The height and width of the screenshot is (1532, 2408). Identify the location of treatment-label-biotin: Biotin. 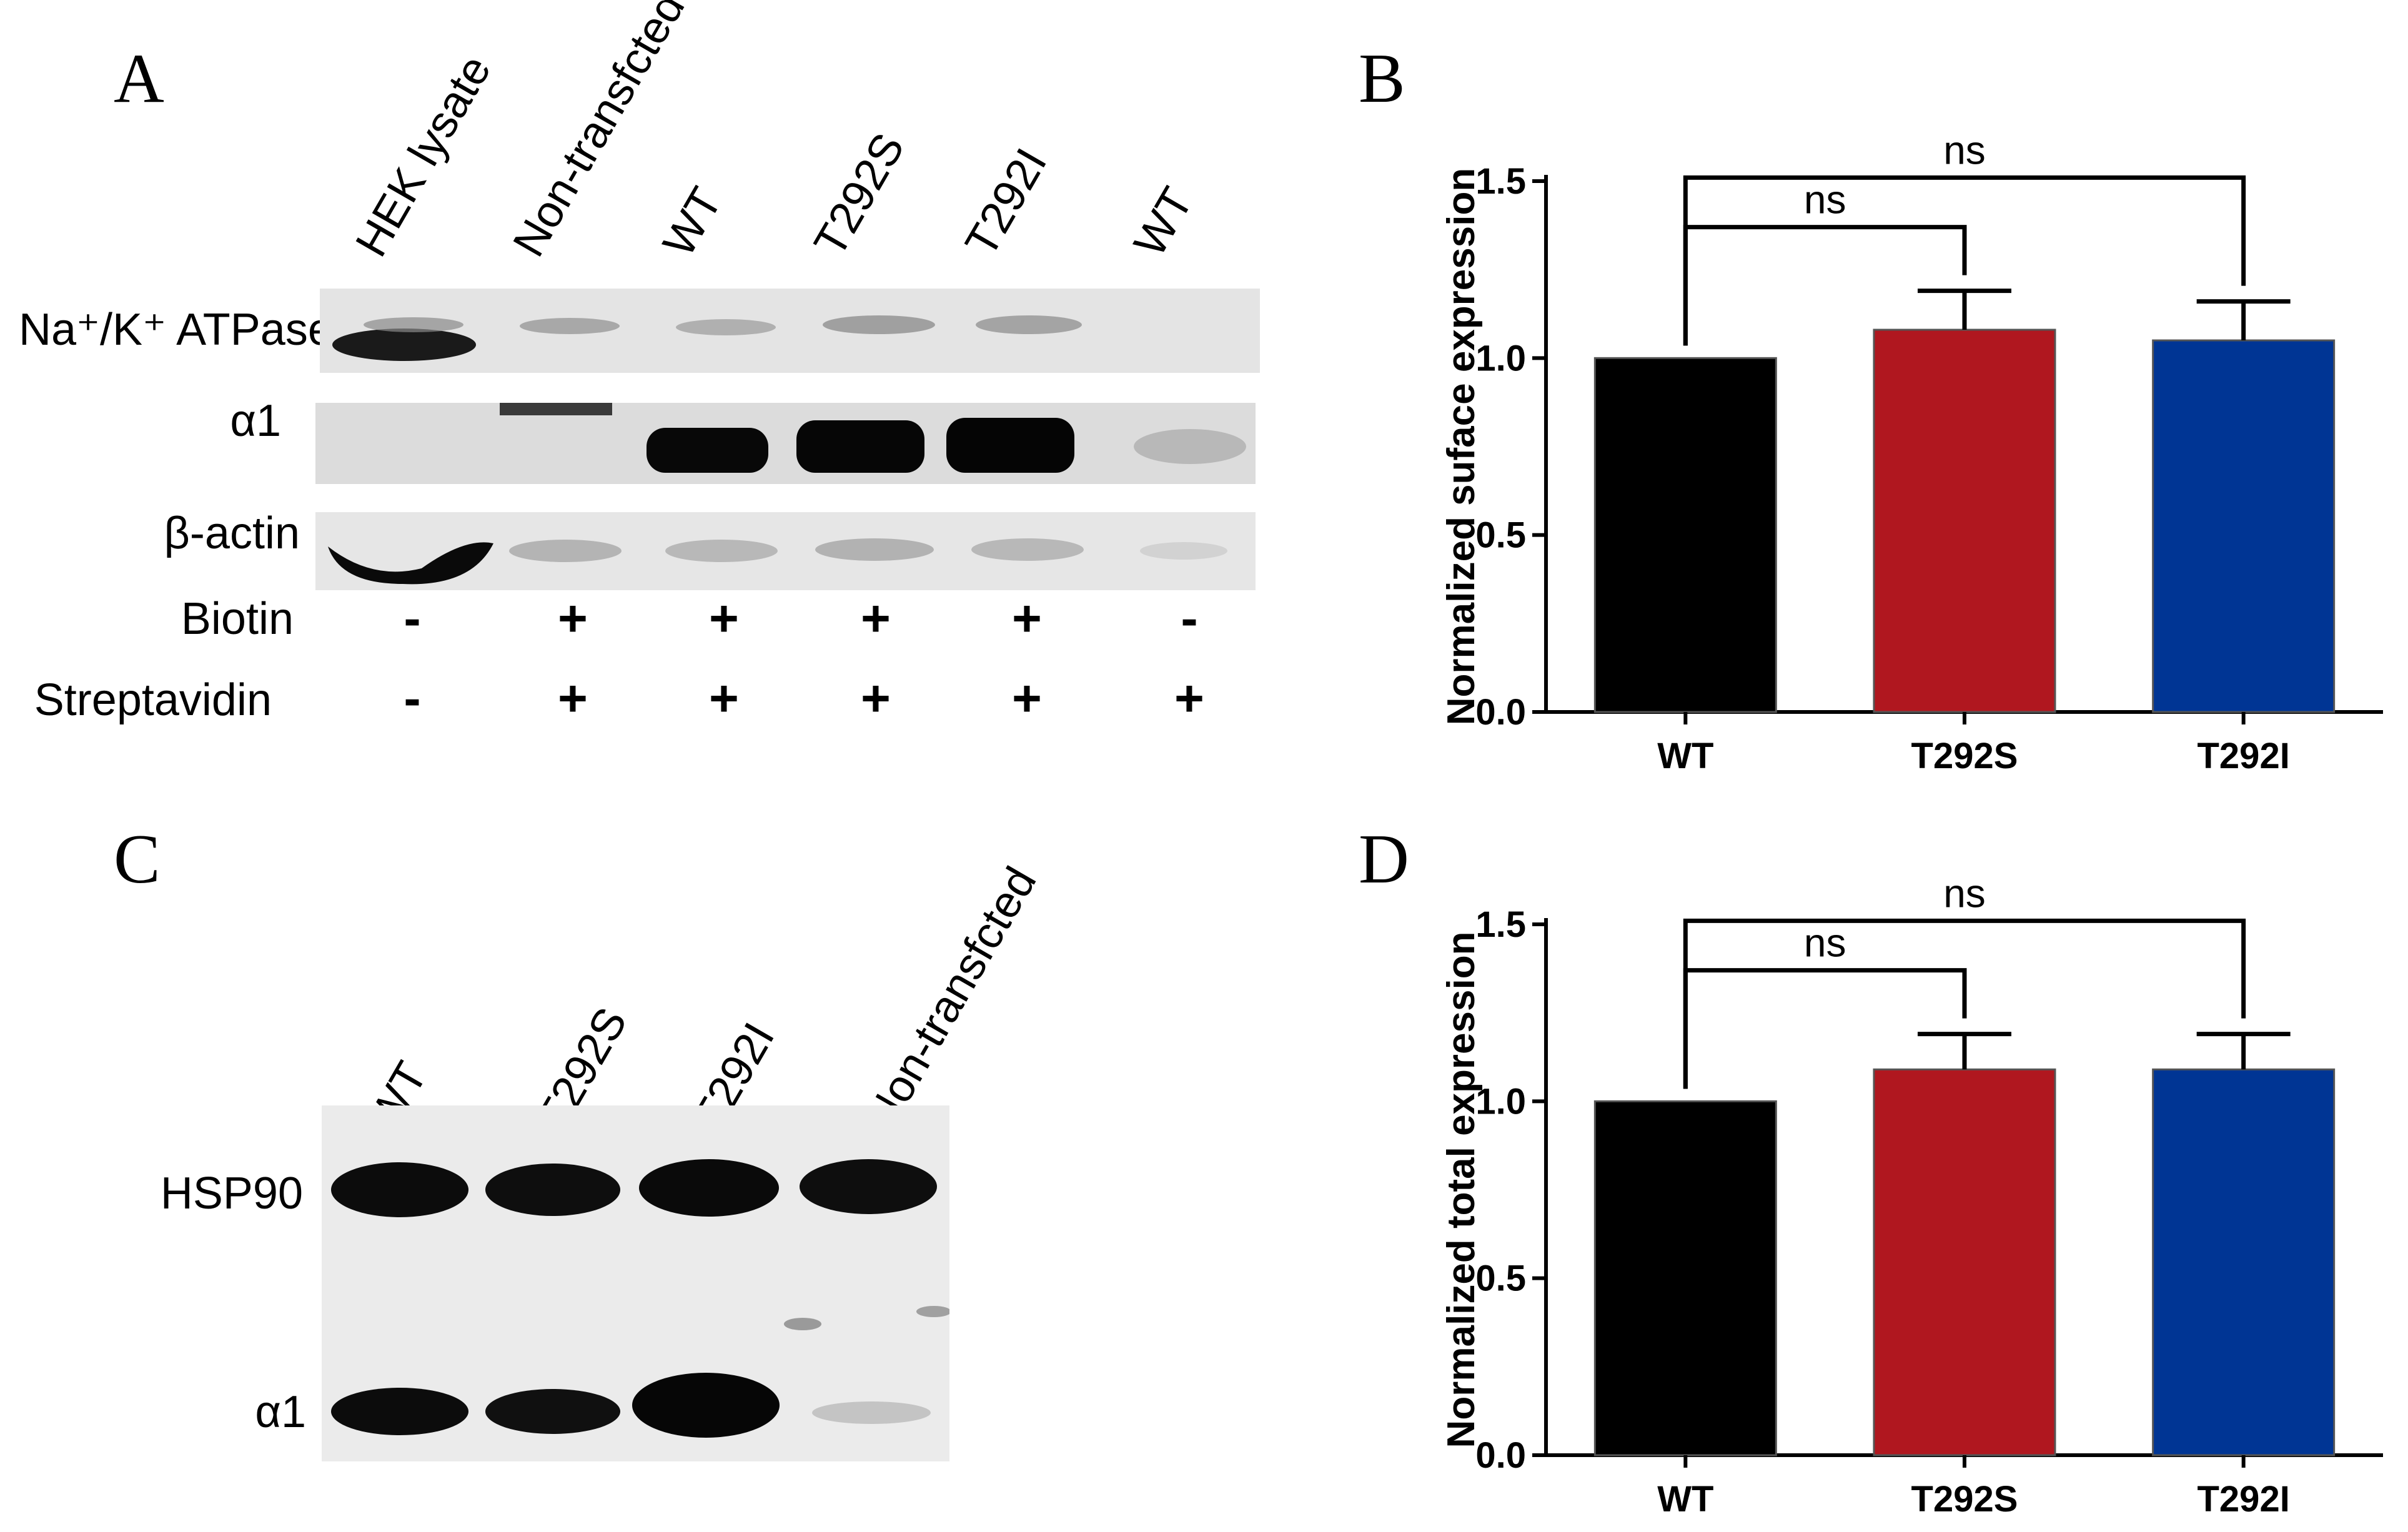
(237, 619).